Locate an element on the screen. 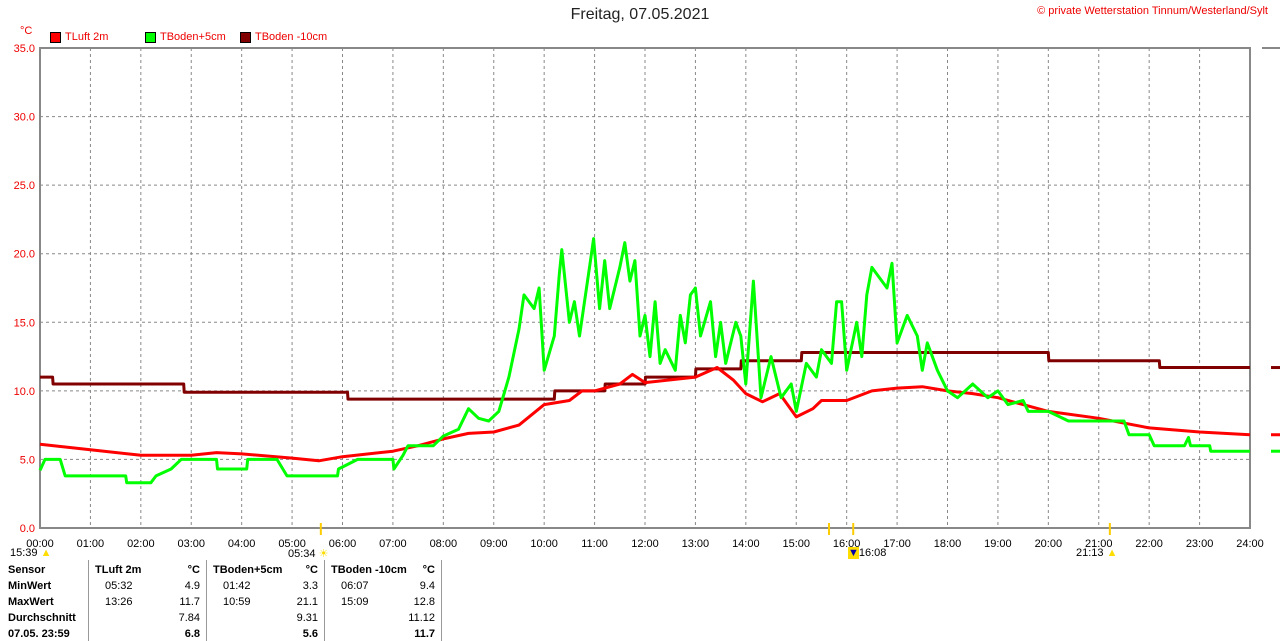 The height and width of the screenshot is (641, 1280). y-tick-label: 15.0 is located at coordinates (24, 323).